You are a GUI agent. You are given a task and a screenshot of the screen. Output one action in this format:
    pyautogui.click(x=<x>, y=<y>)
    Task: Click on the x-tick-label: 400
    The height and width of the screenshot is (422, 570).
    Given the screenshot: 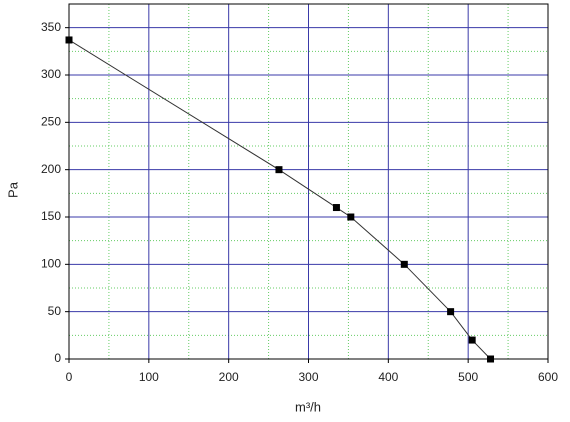 What is the action you would take?
    pyautogui.click(x=388, y=377)
    